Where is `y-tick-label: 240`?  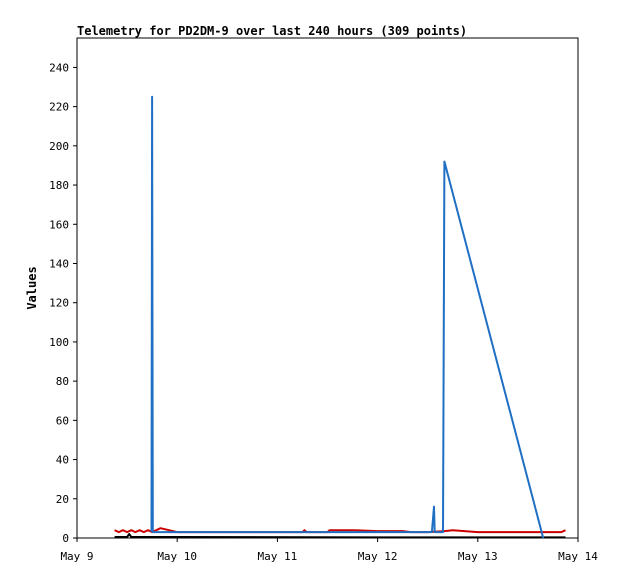 y-tick-label: 240 is located at coordinates (59, 67).